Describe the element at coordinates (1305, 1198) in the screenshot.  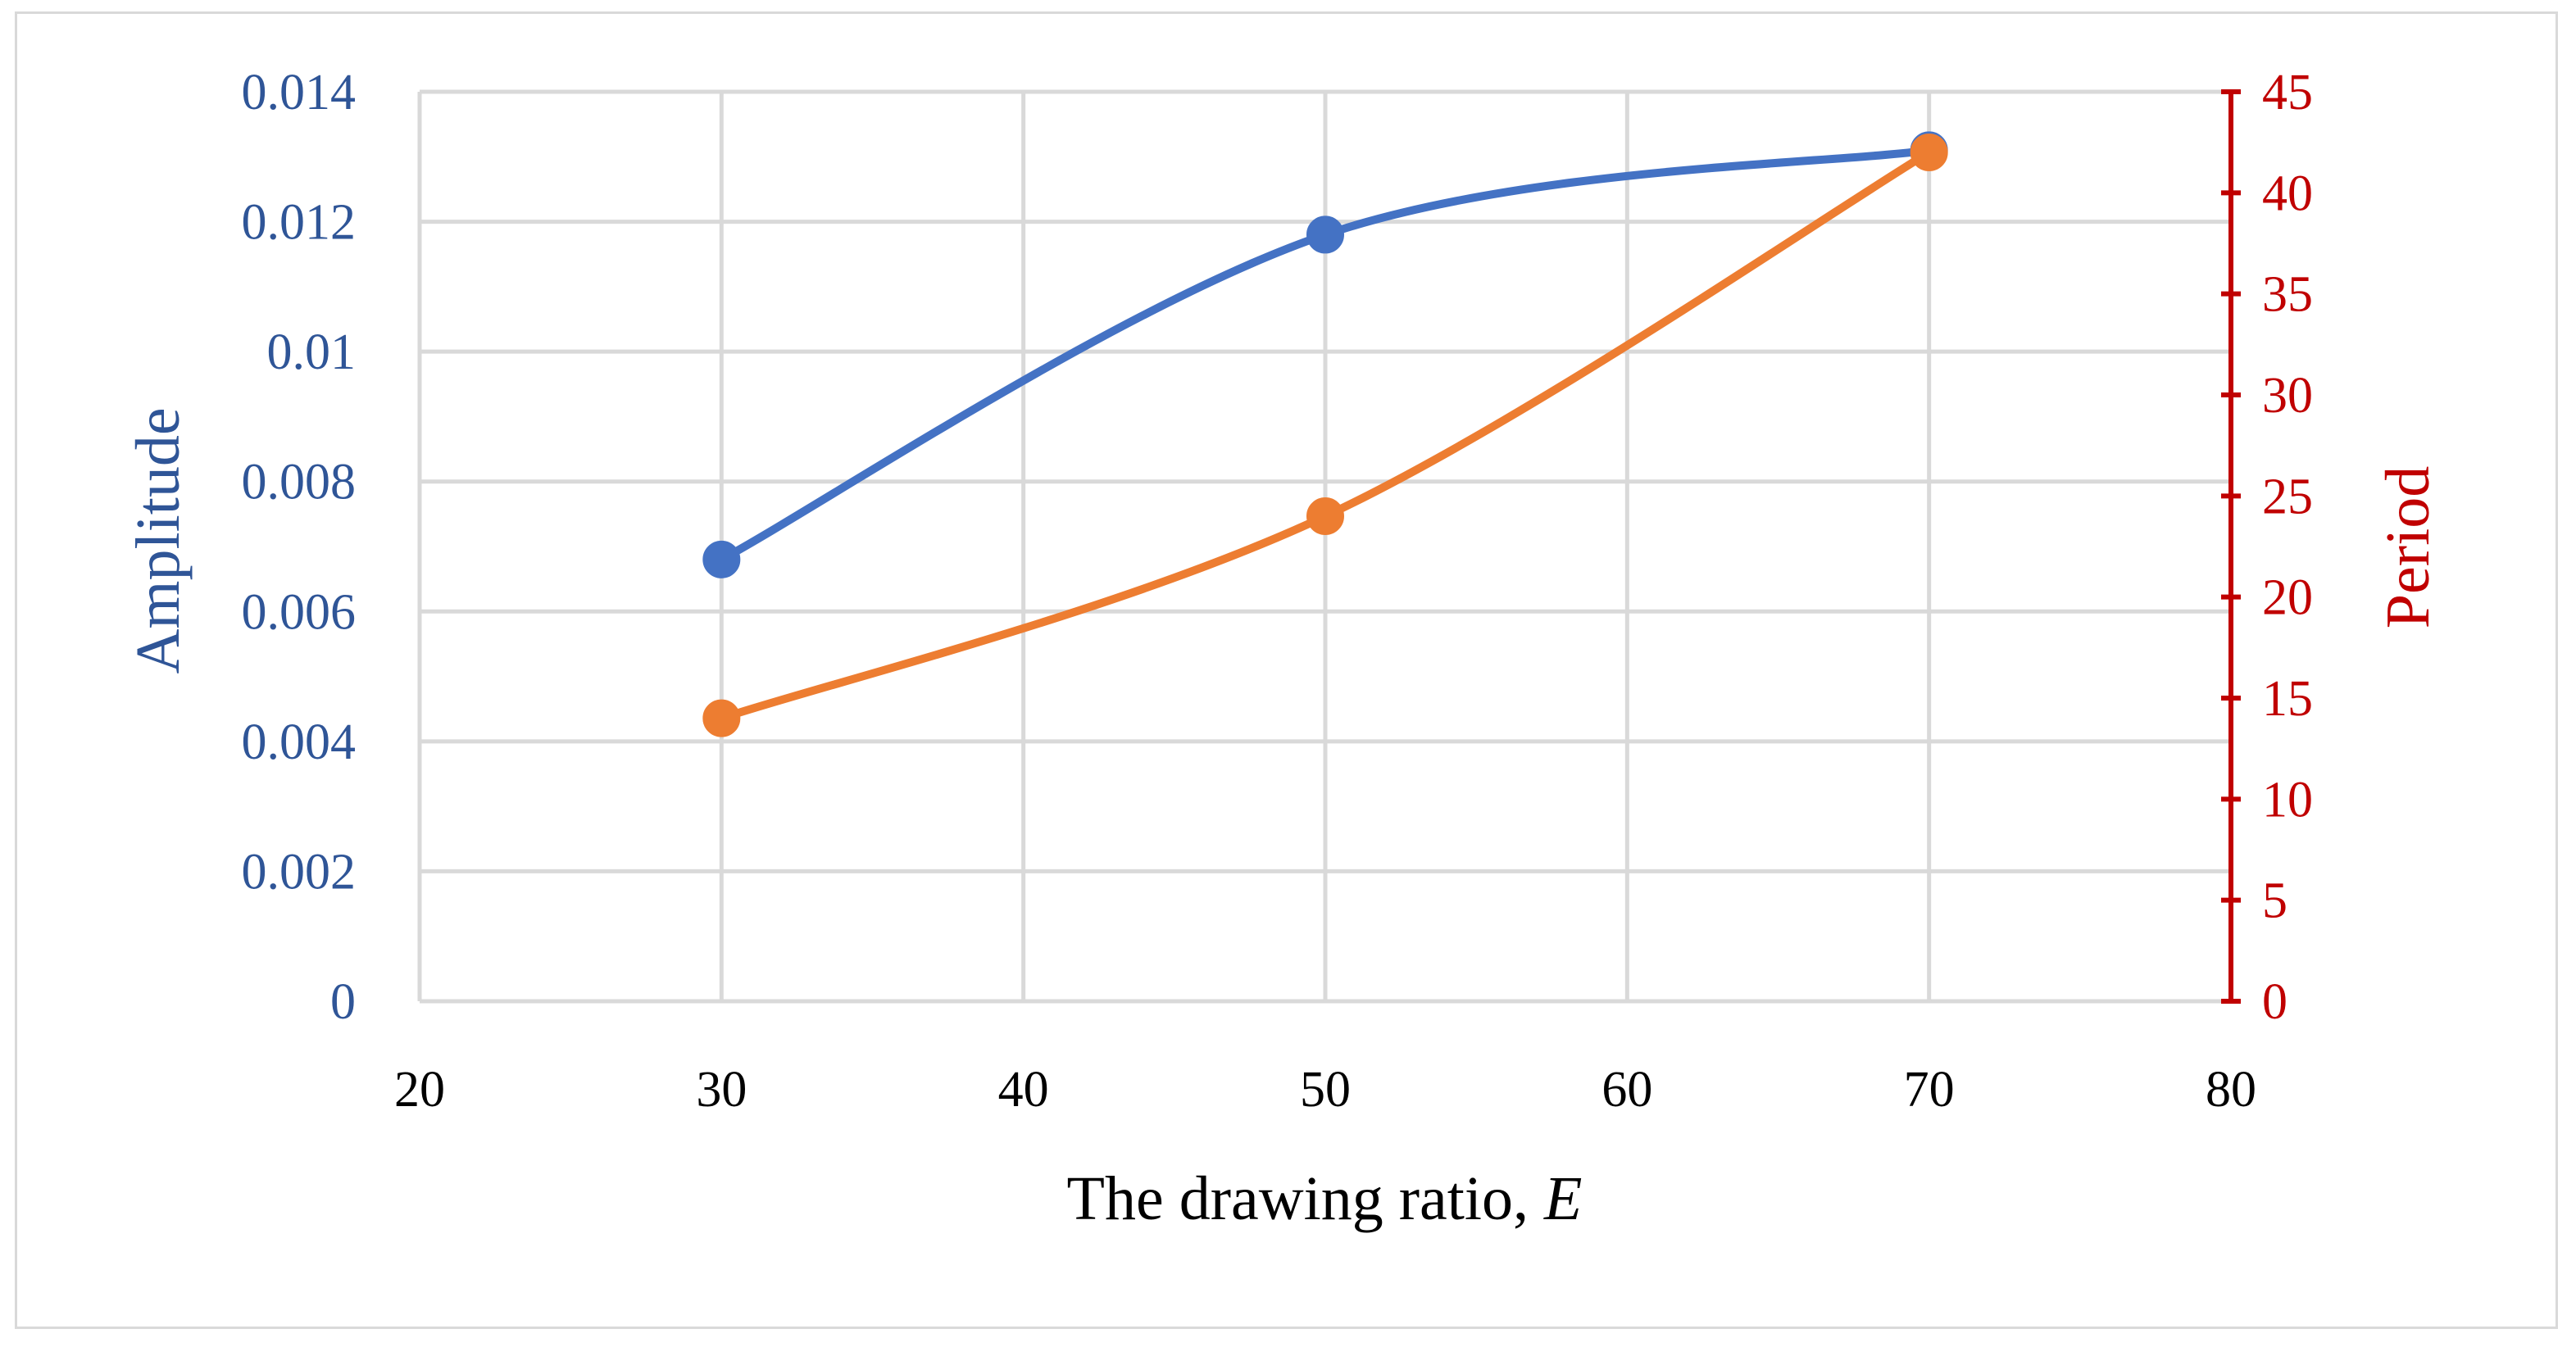
I see `x-axis-title-text: The drawing ratio,` at that location.